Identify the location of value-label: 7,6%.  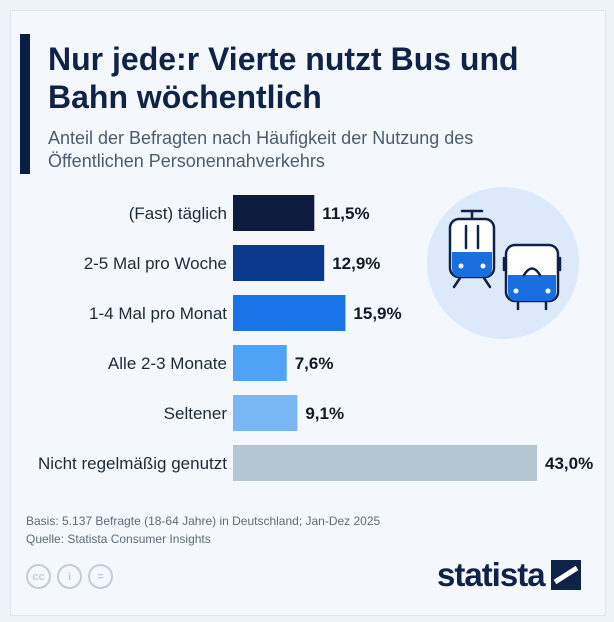
(314, 363).